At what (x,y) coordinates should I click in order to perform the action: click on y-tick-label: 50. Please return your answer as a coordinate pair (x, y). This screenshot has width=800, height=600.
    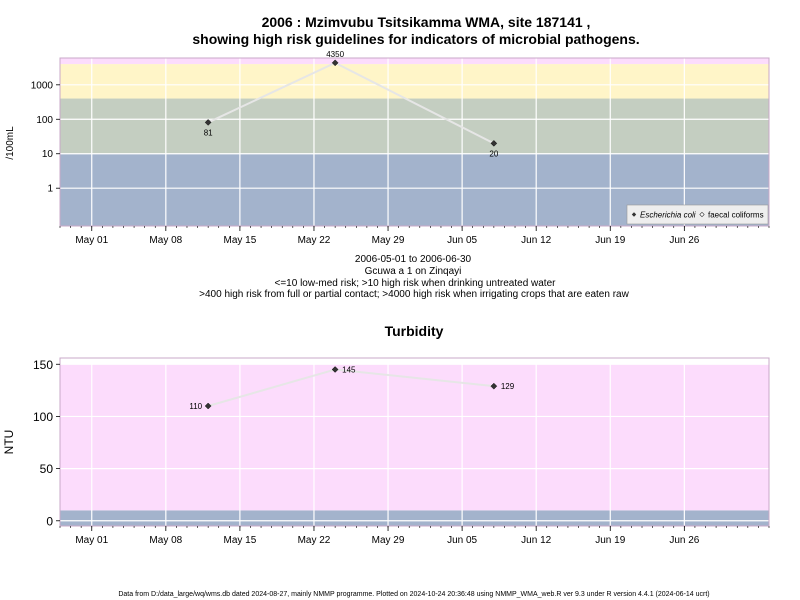
    Looking at the image, I should click on (47, 469).